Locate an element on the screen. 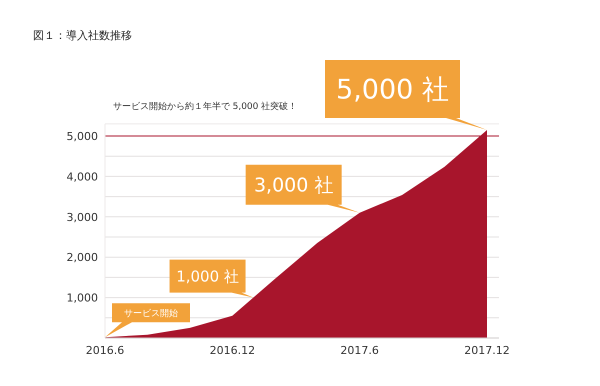  annotation: 1,000 社 is located at coordinates (207, 277).